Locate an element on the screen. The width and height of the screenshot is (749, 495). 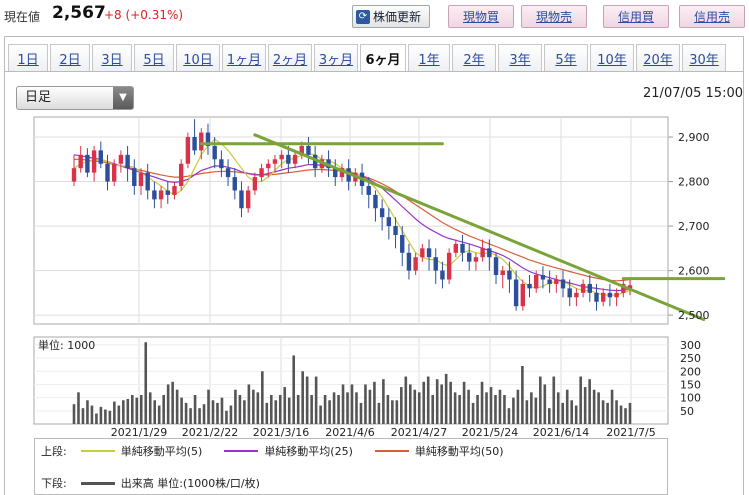
tab-1d: 1日 is located at coordinates (28, 58).